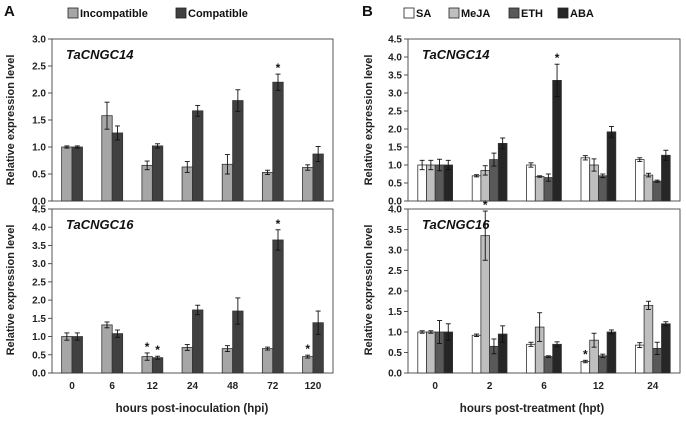 The width and height of the screenshot is (686, 424). What do you see at coordinates (395, 230) in the screenshot?
I see `y-tick-label: 3.5` at bounding box center [395, 230].